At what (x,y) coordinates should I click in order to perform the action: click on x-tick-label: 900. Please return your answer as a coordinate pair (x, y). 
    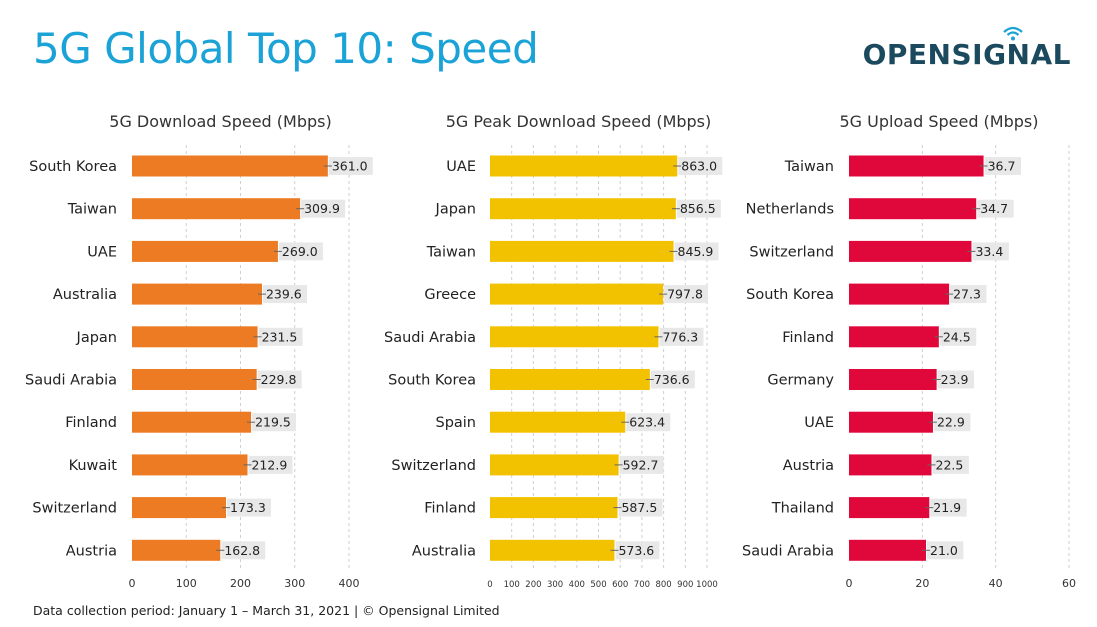
    Looking at the image, I should click on (685, 585).